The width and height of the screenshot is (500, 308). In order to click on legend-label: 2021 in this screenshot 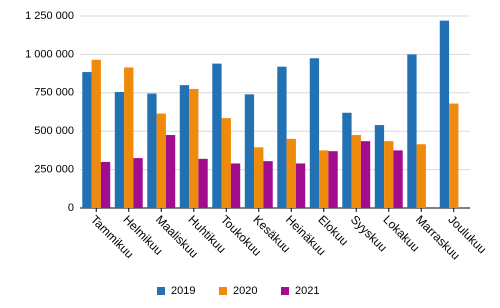, I will do `click(307, 291)`.